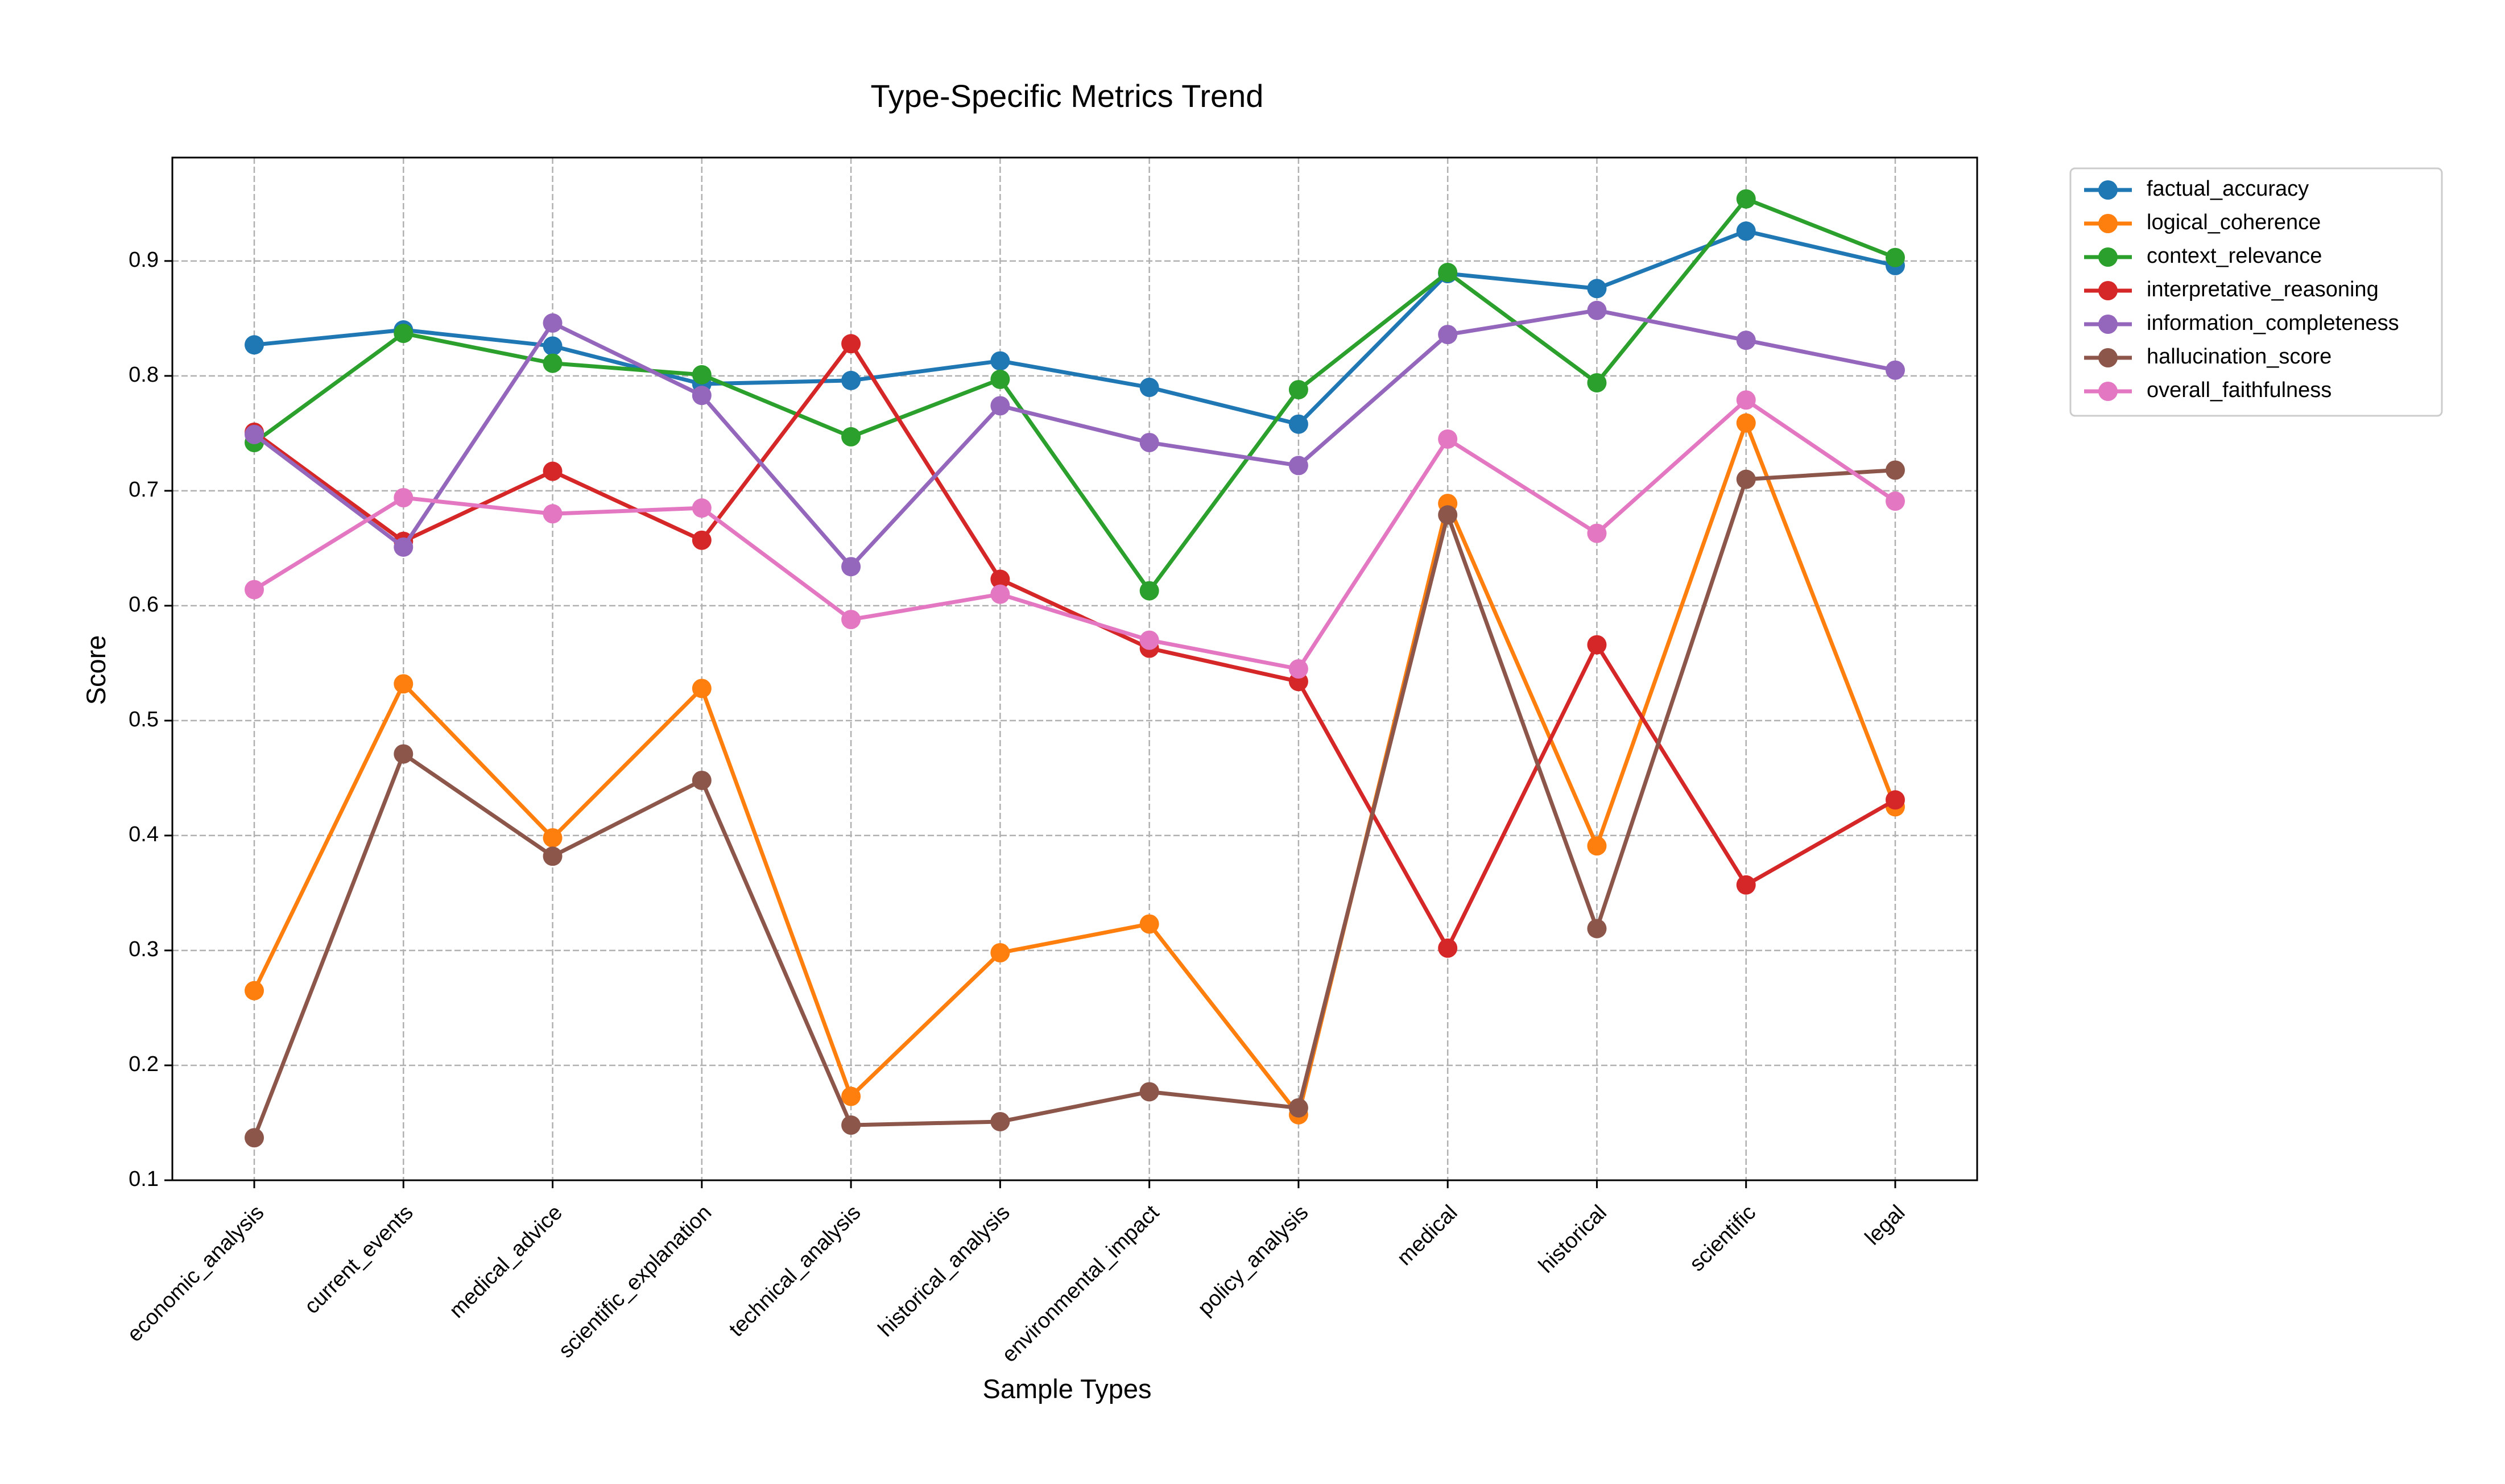 This screenshot has width=2505, height=1484. I want to click on legend-item: interpretative_reasoning, so click(2232, 290).